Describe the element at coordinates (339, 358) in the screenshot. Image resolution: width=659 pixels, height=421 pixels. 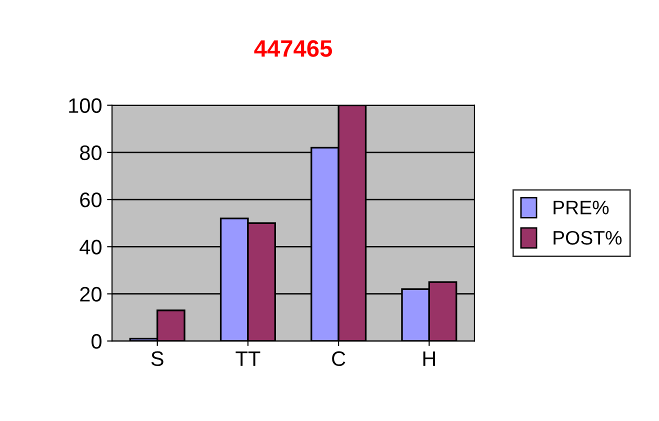
I see `x-tick-label: C` at that location.